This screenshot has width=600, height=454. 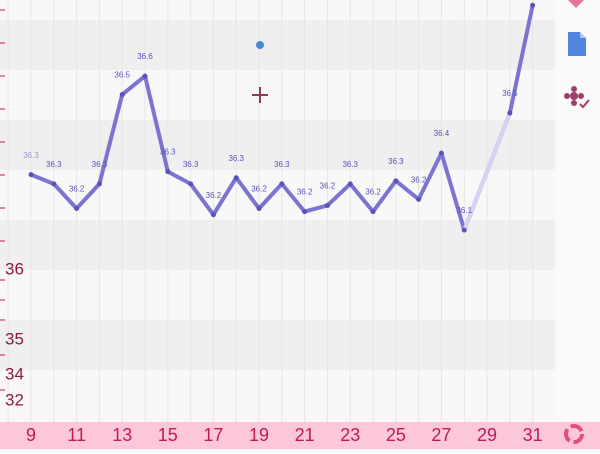 I want to click on top-icon, so click(x=576, y=4).